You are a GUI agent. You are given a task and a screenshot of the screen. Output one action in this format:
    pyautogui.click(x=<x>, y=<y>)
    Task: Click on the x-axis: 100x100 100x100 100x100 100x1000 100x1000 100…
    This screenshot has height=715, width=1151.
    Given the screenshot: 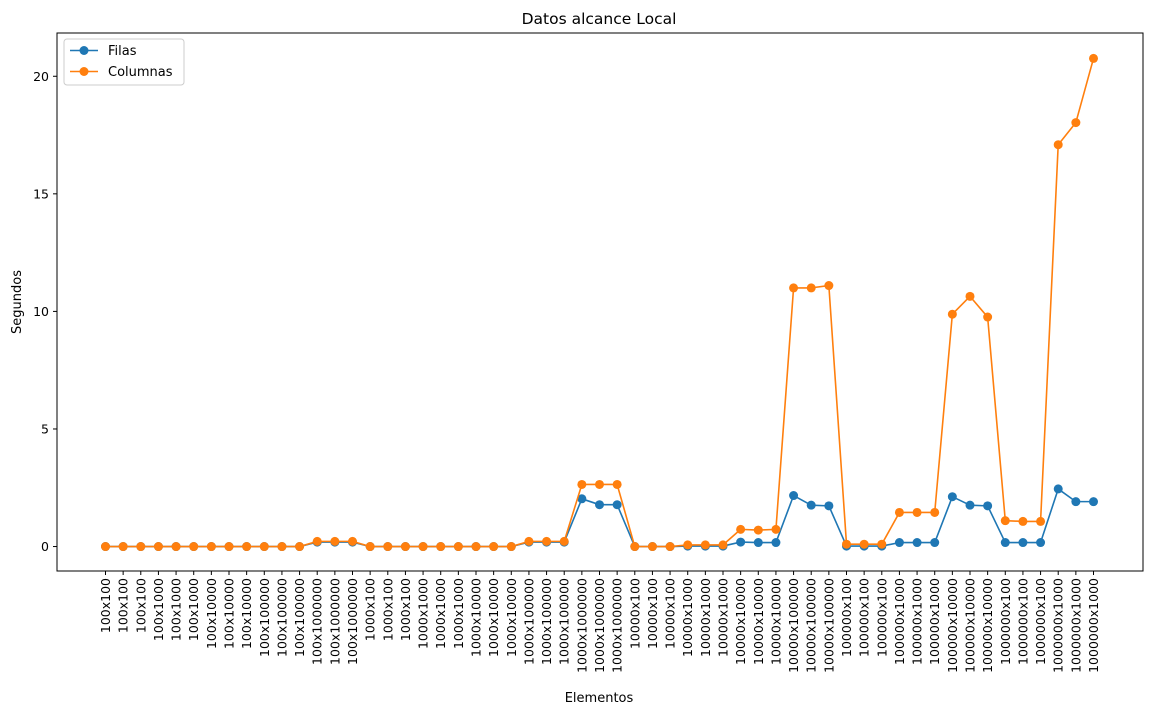 What is the action you would take?
    pyautogui.click(x=599, y=622)
    